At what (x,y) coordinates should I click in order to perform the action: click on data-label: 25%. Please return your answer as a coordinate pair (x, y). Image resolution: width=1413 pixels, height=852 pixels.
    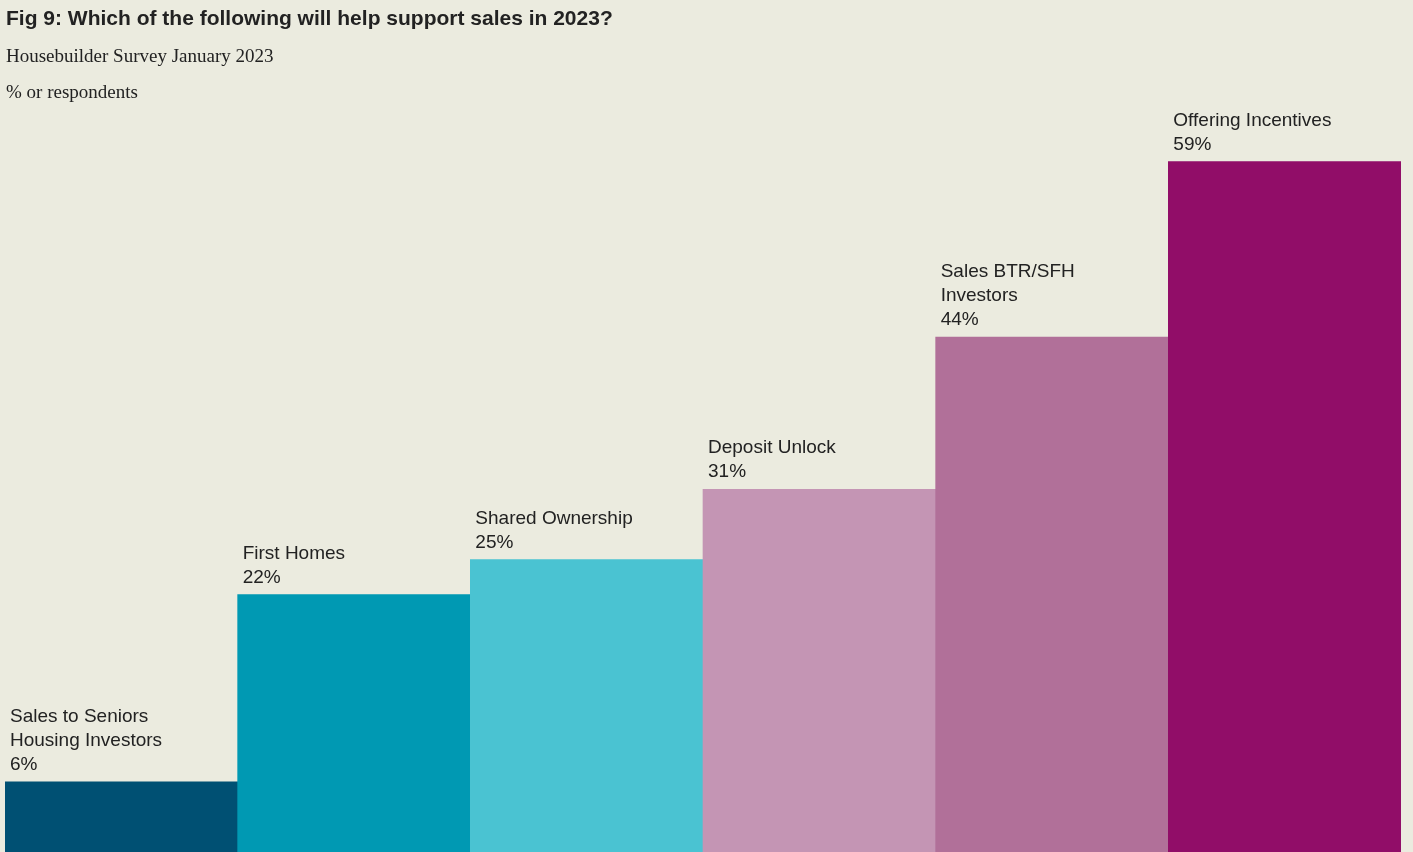
    Looking at the image, I should click on (494, 541).